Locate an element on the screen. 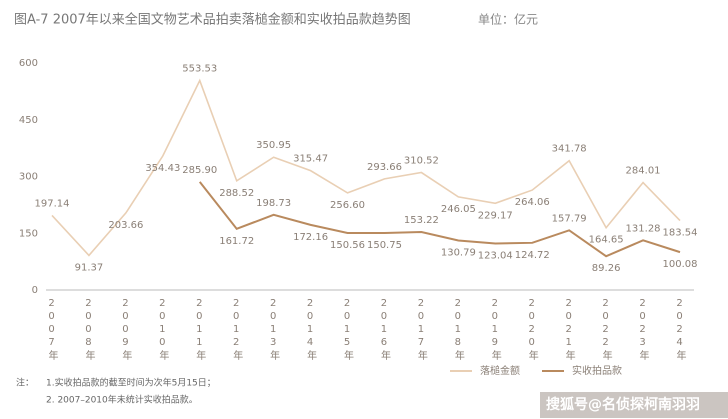  data-label: 553.53 is located at coordinates (199, 69).